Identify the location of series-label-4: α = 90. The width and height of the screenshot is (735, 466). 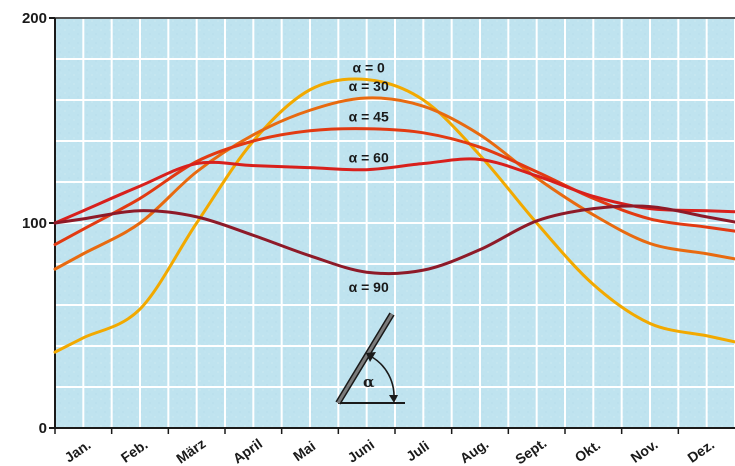
(369, 287).